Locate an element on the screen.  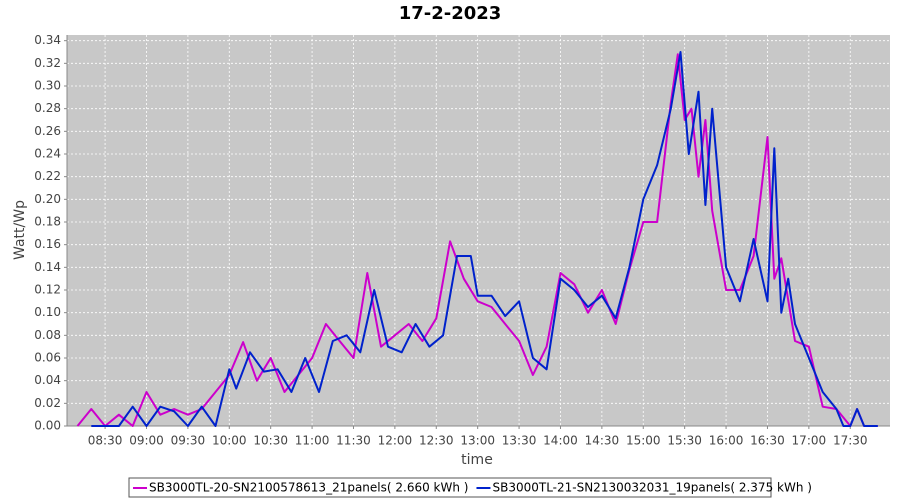
x-tick-label: 17:00 is located at coordinates (809, 441).